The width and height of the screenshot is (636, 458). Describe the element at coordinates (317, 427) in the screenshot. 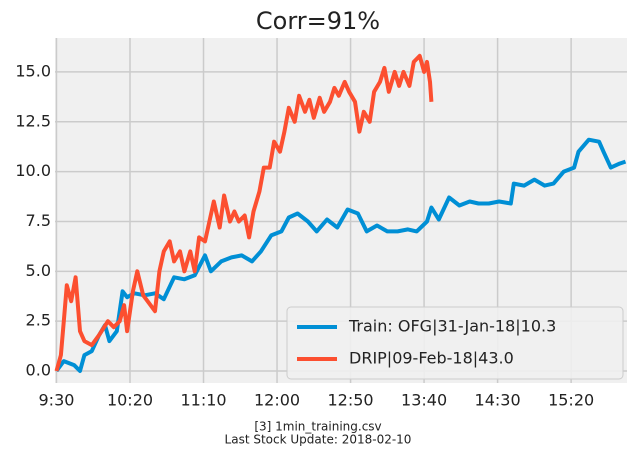

I see `note: [3] 1min_training.csv` at that location.